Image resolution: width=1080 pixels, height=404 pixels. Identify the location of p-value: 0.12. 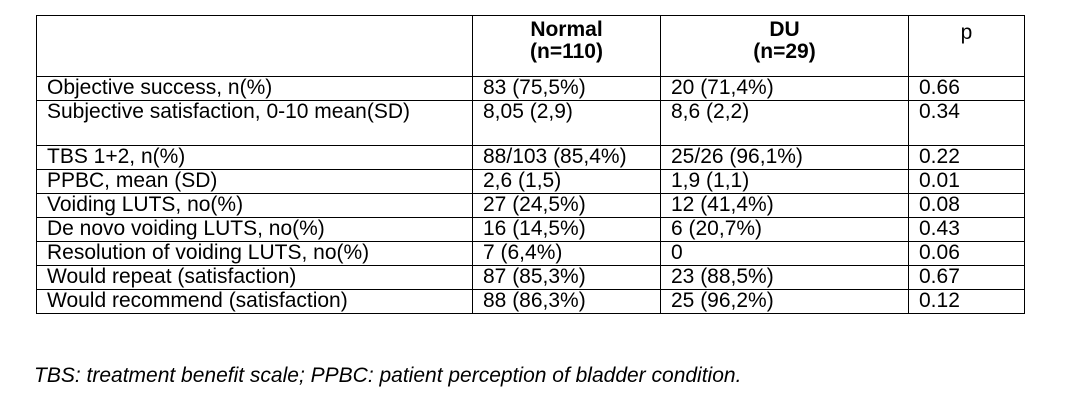
(966, 301).